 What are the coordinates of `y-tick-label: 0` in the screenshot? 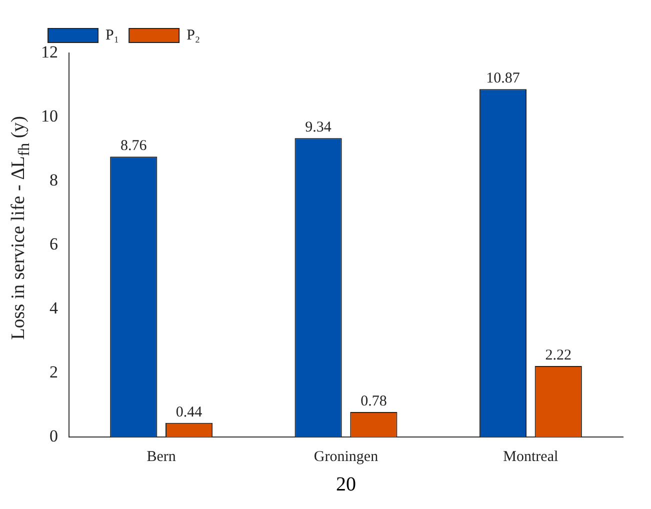 It's located at (54, 436).